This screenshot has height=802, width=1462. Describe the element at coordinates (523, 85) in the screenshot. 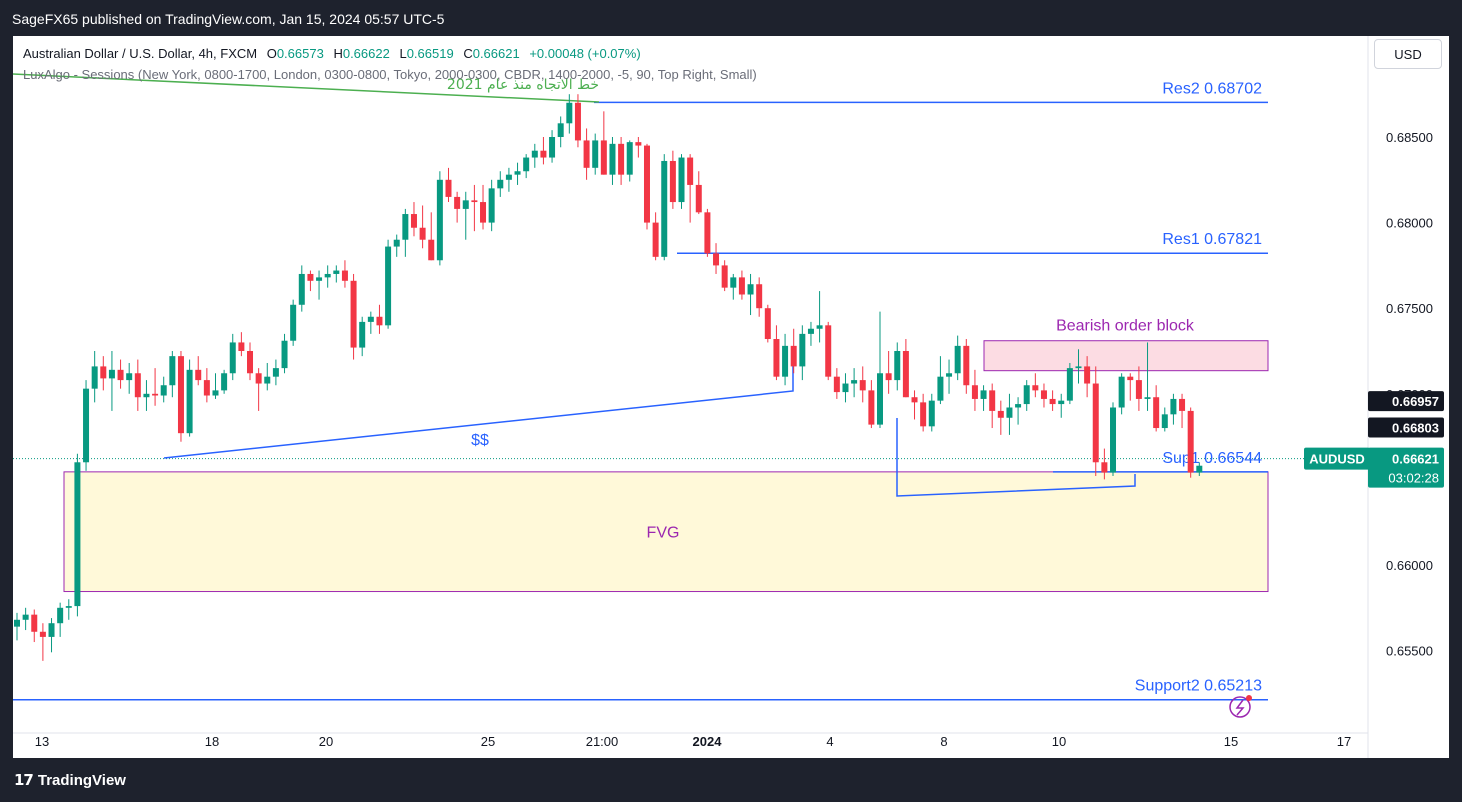

I see `trendline-label: خط الاتجاه منذ عام 2021` at that location.